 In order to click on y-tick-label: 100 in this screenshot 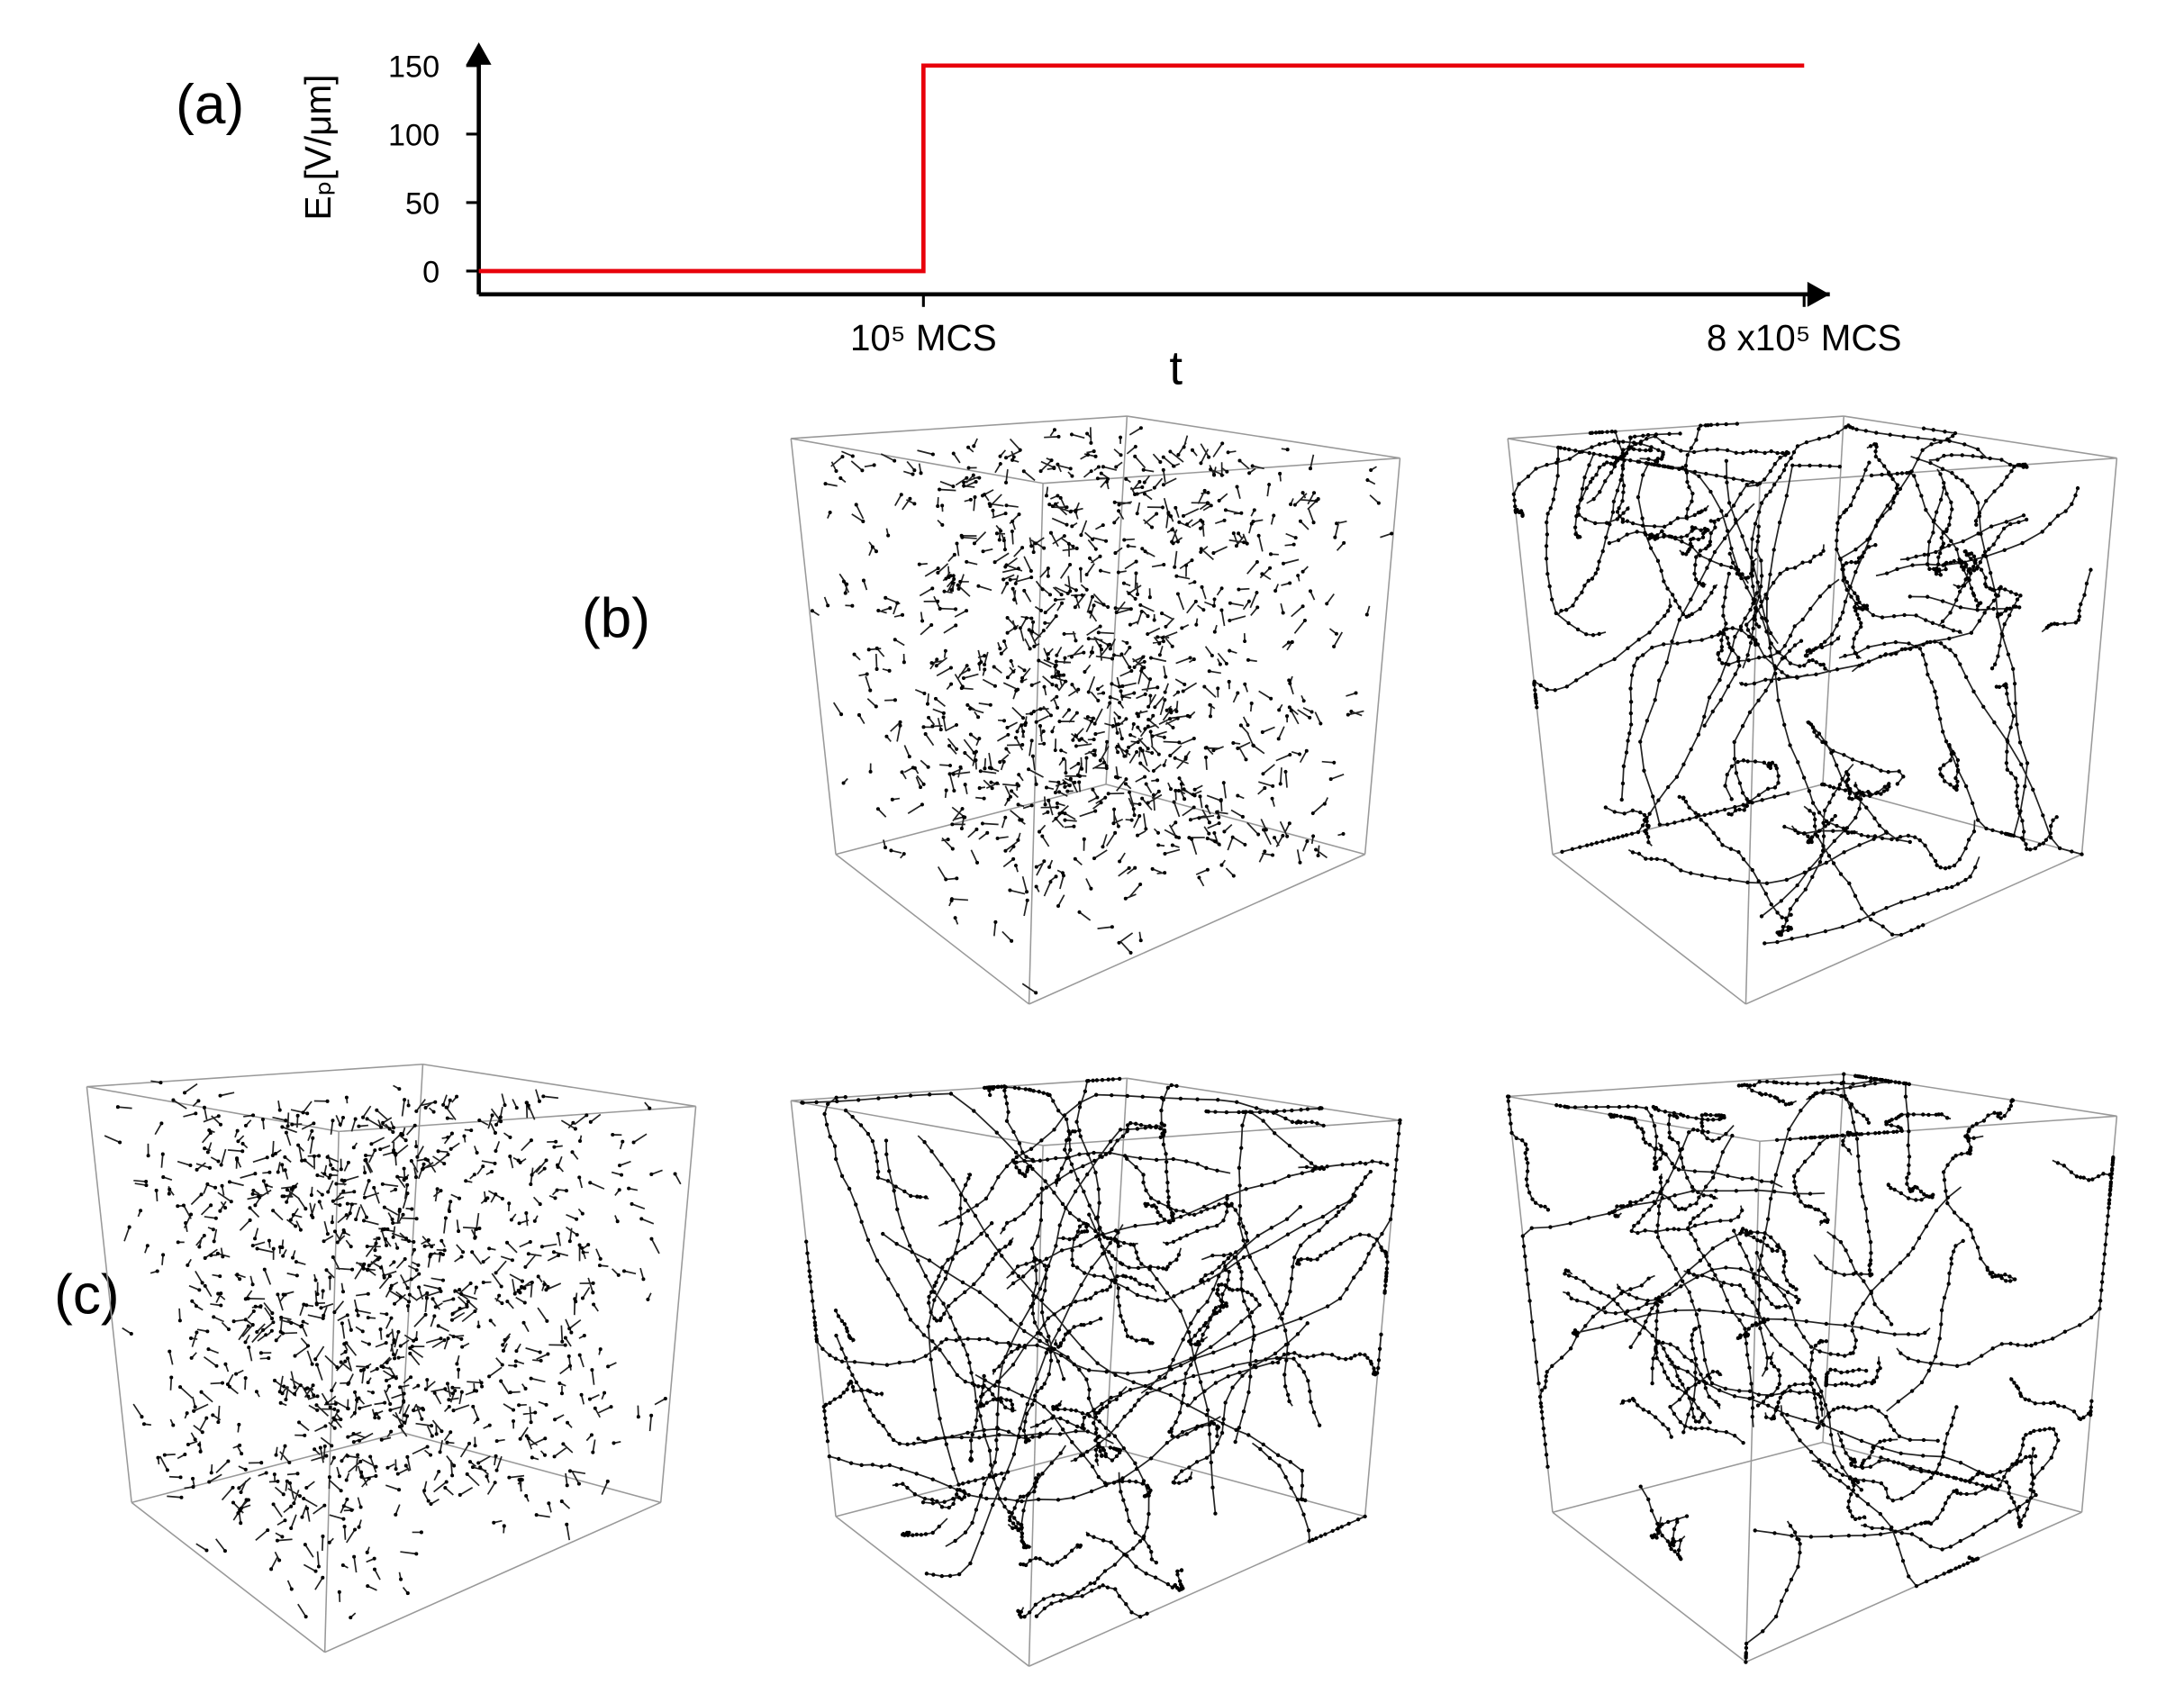, I will do `click(414, 135)`.